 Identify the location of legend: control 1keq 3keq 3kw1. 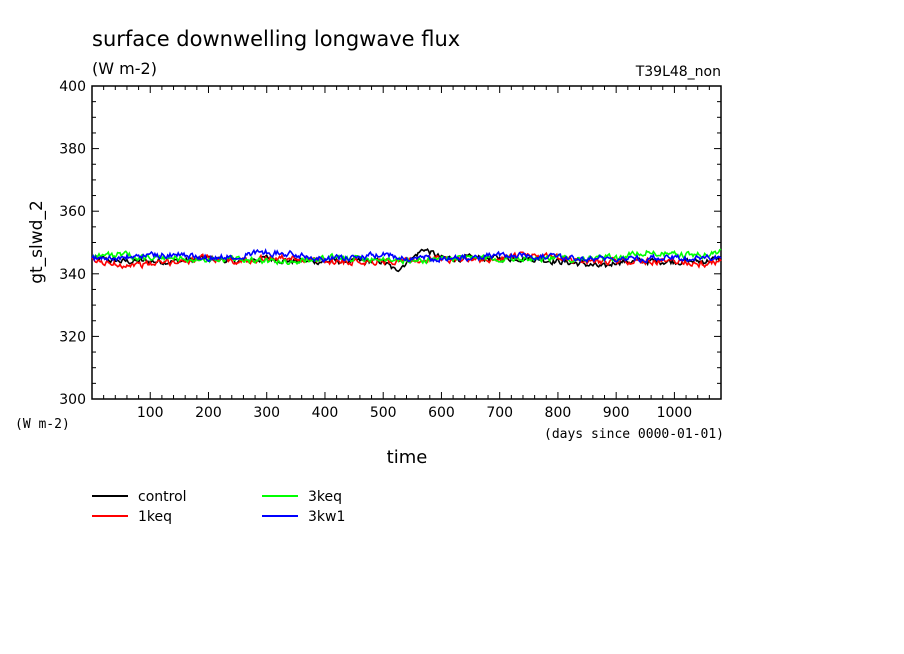
(218, 507).